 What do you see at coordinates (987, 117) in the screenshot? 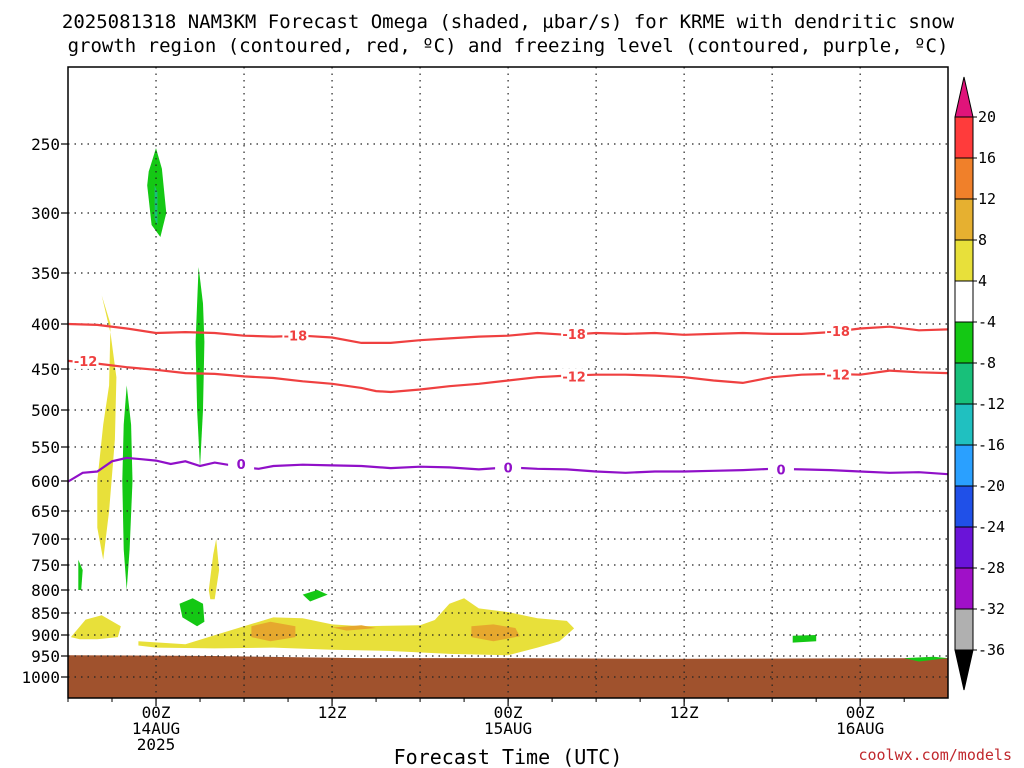
I see `colorbar-label: 20` at bounding box center [987, 117].